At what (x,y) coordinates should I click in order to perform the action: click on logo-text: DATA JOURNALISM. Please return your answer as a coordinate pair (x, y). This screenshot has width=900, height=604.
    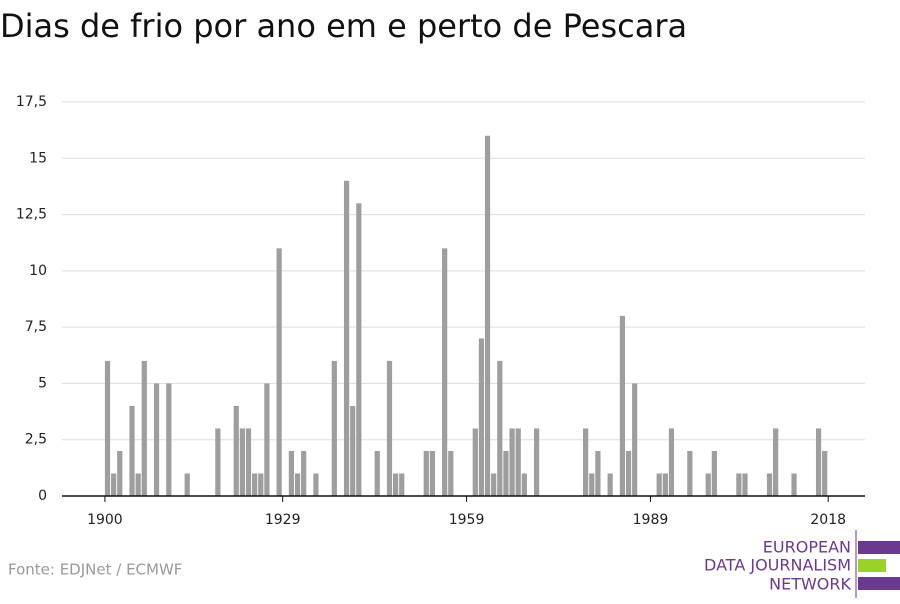
    Looking at the image, I should click on (777, 565).